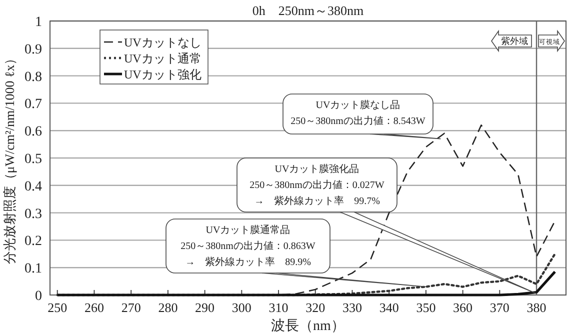 The image size is (570, 333). What do you see at coordinates (33, 186) in the screenshot?
I see `y-tick-label: 0.4` at bounding box center [33, 186].